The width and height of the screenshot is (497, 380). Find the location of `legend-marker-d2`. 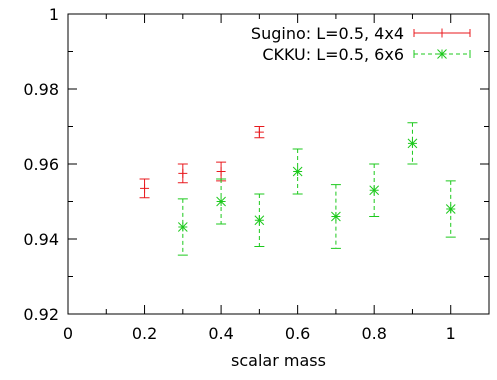

legend-marker-d2 is located at coordinates (442, 54).